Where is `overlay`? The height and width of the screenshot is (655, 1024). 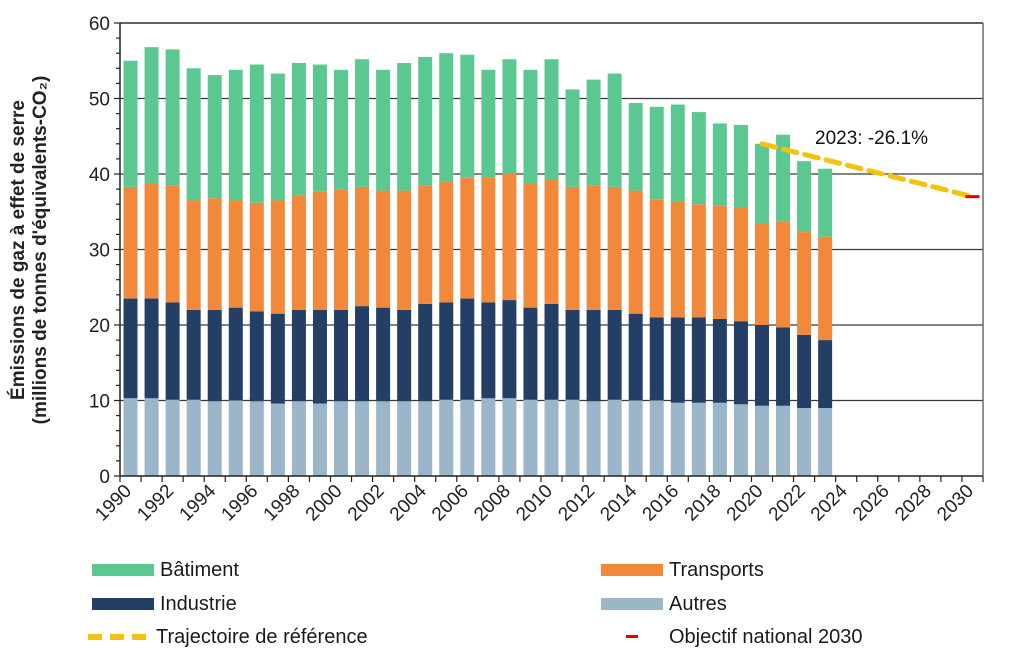 overlay is located at coordinates (869, 170).